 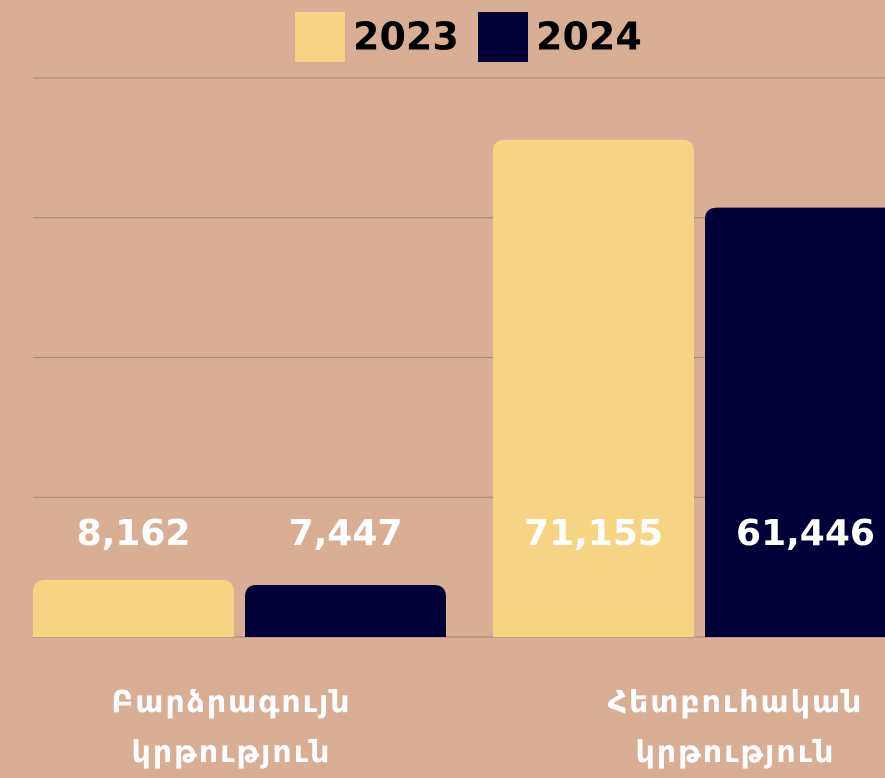 What do you see at coordinates (593, 533) in the screenshot?
I see `value-label: 71,155` at bounding box center [593, 533].